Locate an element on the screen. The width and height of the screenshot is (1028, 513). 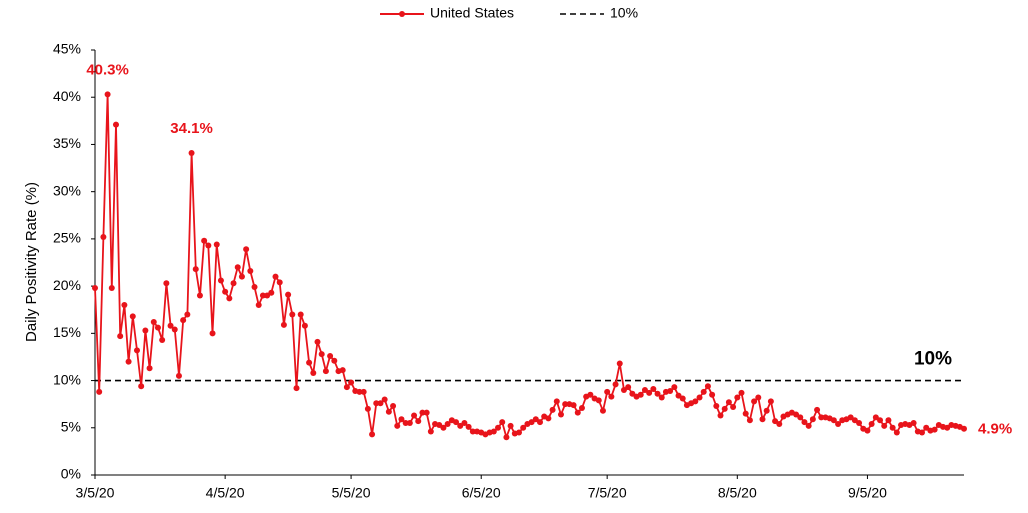
y-axis-title: Daily Positivity Rate (%) is located at coordinates (31, 262).